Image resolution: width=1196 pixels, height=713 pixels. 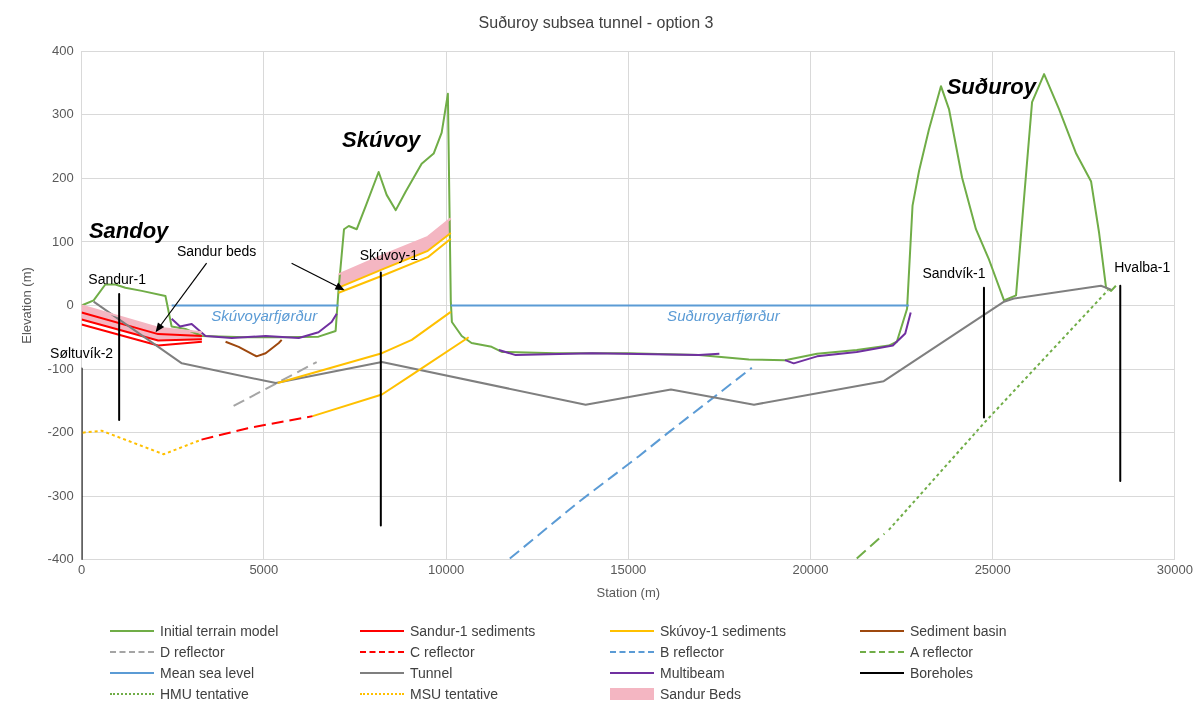 I want to click on y-tick-label: -200, so click(x=60, y=432).